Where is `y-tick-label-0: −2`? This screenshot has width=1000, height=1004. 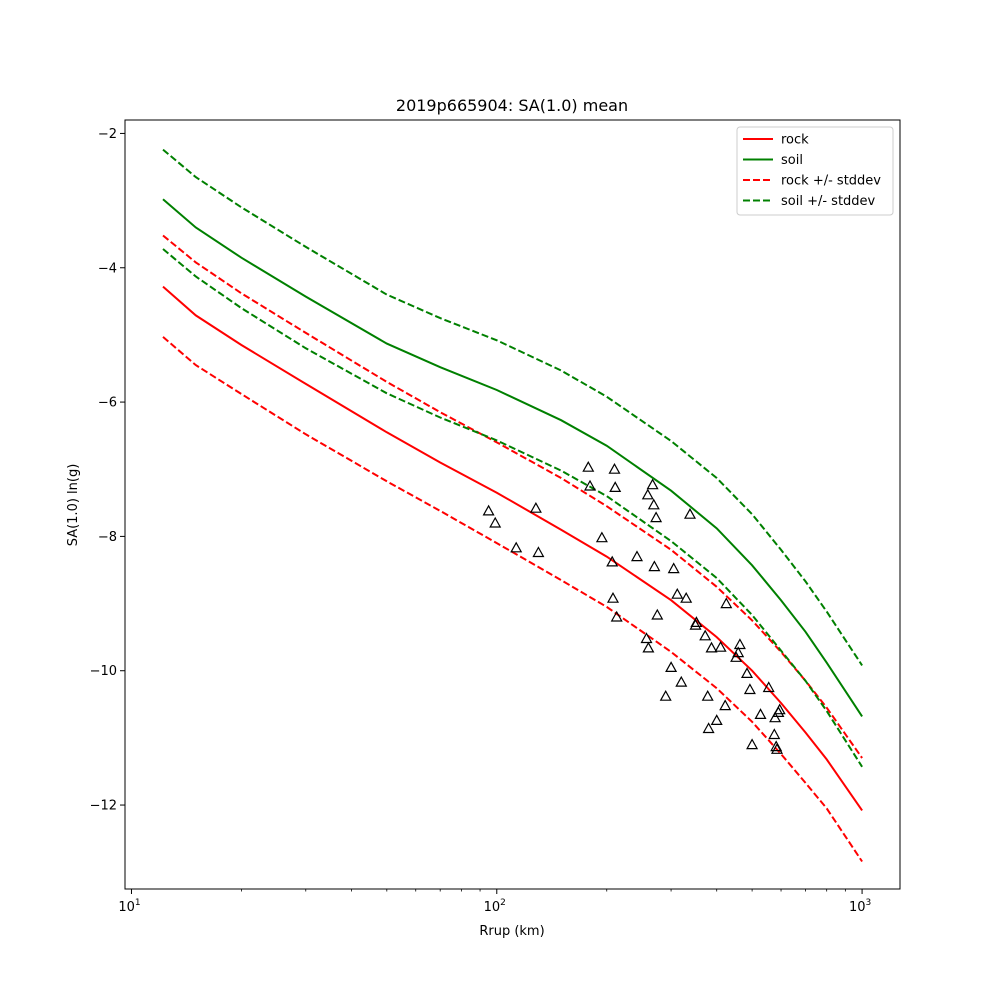
y-tick-label-0: −2 is located at coordinates (107, 134).